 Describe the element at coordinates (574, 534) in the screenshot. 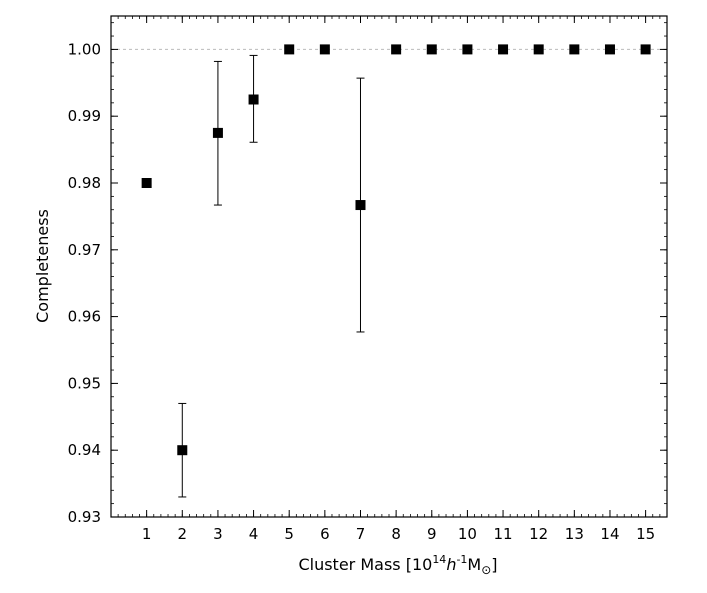

I see `x-tick-label: 13` at that location.